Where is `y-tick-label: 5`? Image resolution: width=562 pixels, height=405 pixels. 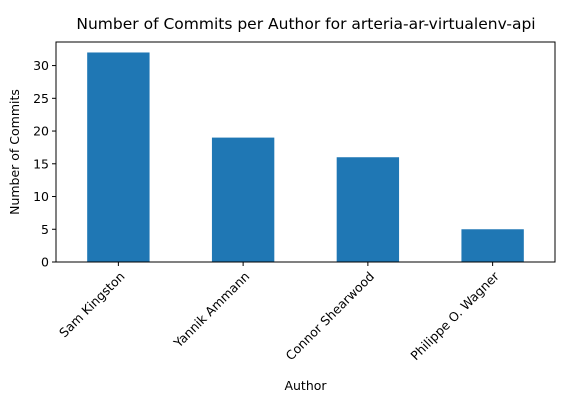 y-tick-label: 5 is located at coordinates (45, 229).